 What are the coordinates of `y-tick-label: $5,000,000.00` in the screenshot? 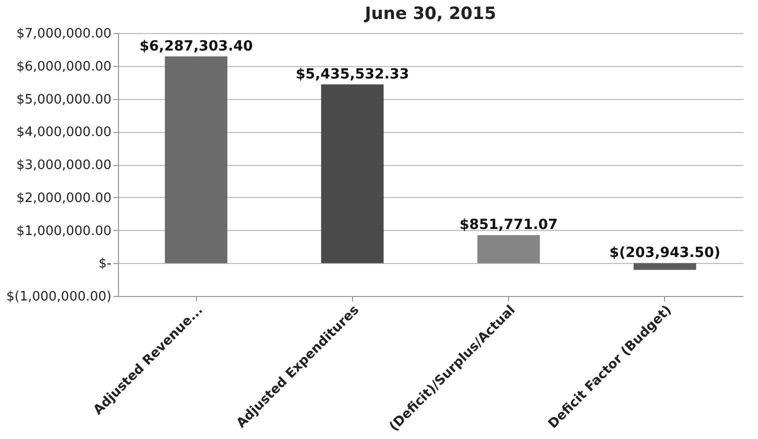 It's located at (64, 100).